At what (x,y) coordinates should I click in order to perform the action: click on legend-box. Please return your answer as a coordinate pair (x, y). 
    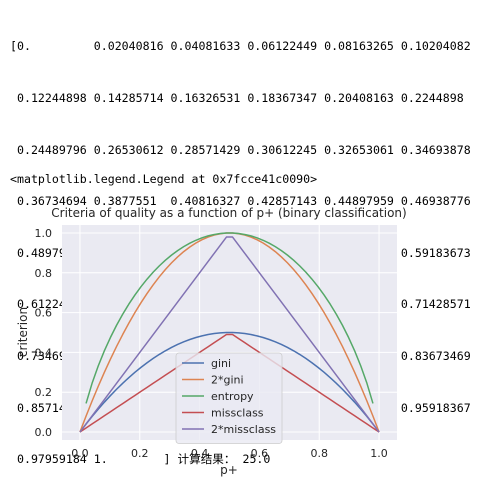
    Looking at the image, I should click on (229, 398).